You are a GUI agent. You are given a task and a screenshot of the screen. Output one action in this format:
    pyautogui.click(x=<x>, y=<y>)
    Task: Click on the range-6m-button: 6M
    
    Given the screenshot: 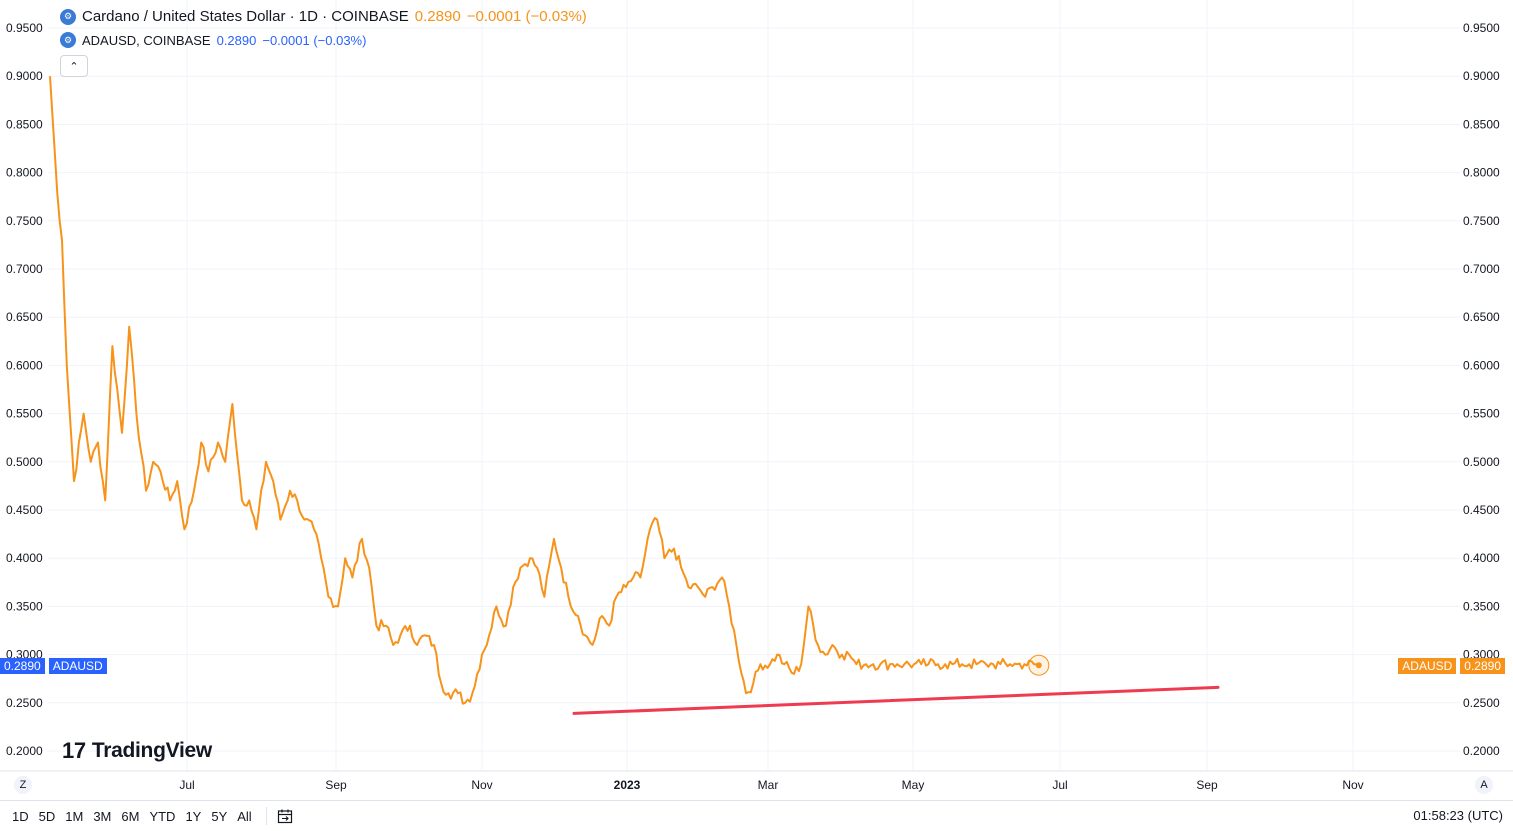 What is the action you would take?
    pyautogui.click(x=130, y=816)
    